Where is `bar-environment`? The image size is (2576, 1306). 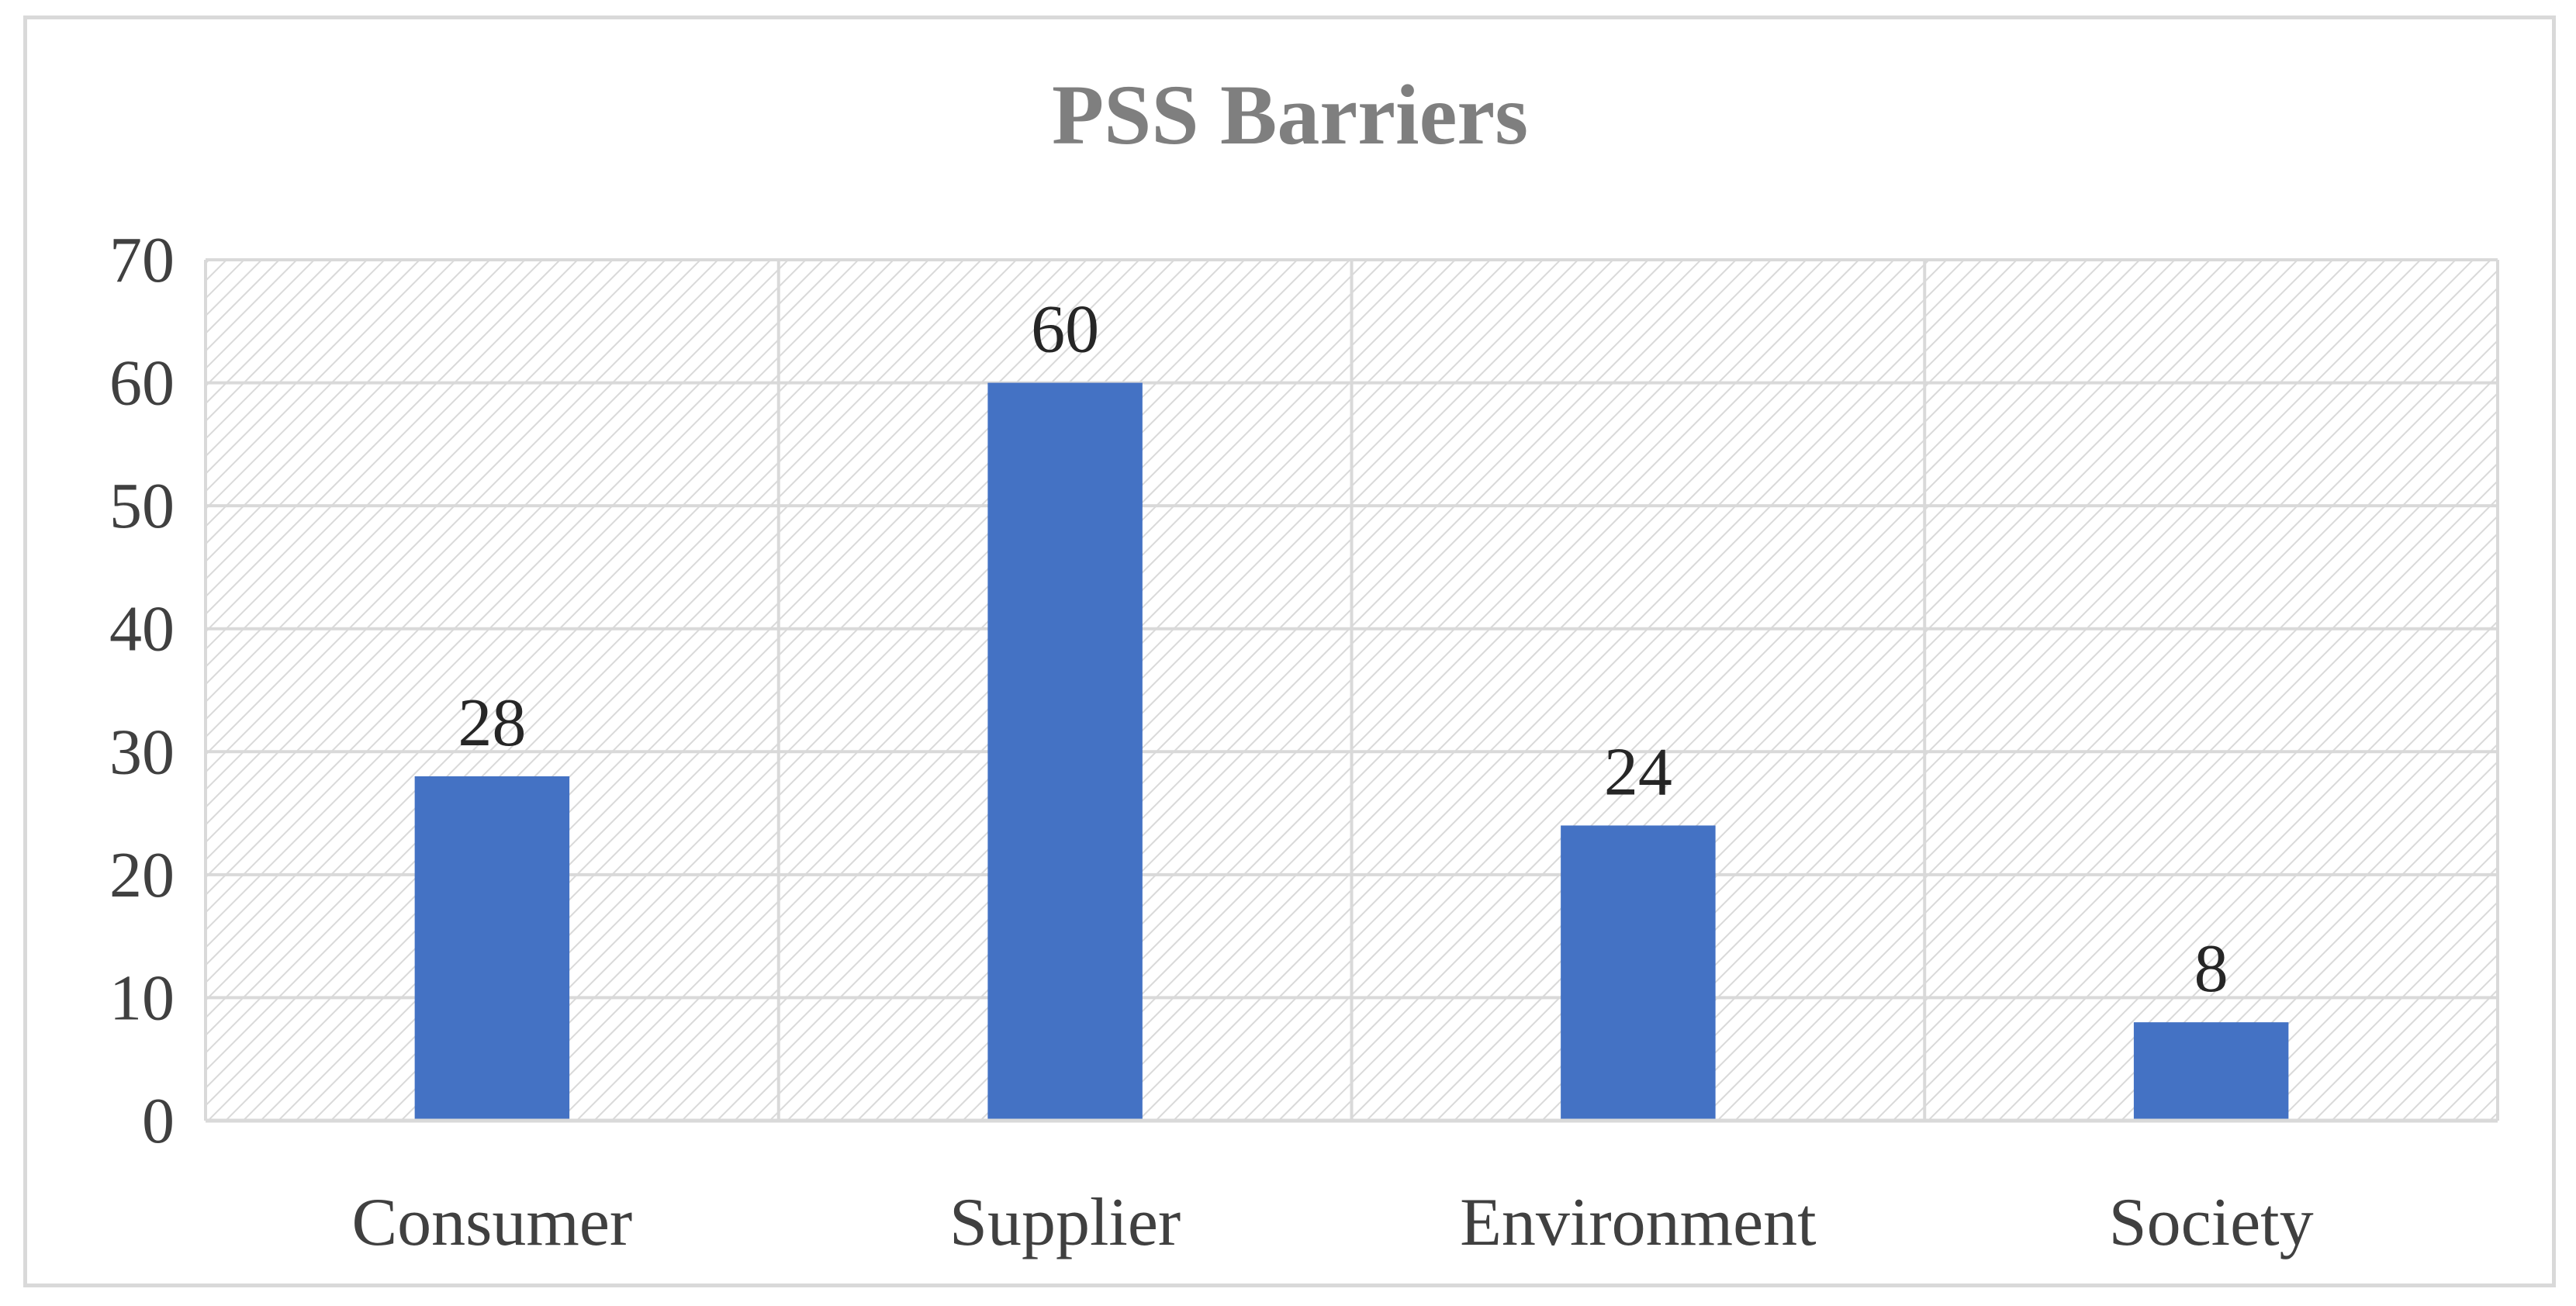
bar-environment is located at coordinates (1638, 973).